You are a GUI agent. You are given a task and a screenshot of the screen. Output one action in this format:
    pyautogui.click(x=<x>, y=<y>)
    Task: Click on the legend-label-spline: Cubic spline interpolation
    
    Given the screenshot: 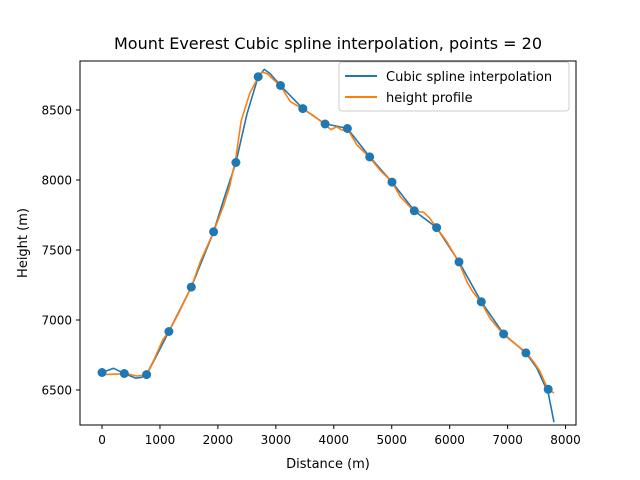 What is the action you would take?
    pyautogui.click(x=469, y=77)
    